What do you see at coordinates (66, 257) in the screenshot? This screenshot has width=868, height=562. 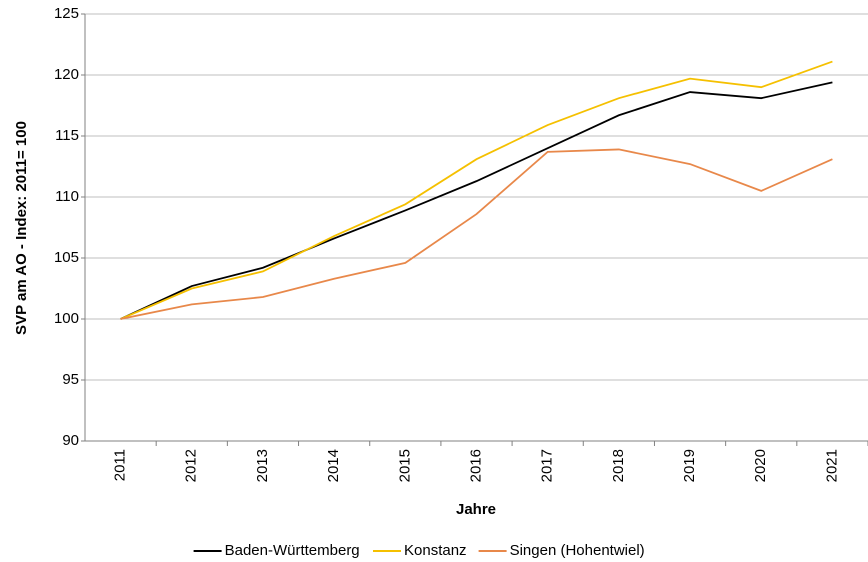 I see `y-tick-label: 105` at bounding box center [66, 257].